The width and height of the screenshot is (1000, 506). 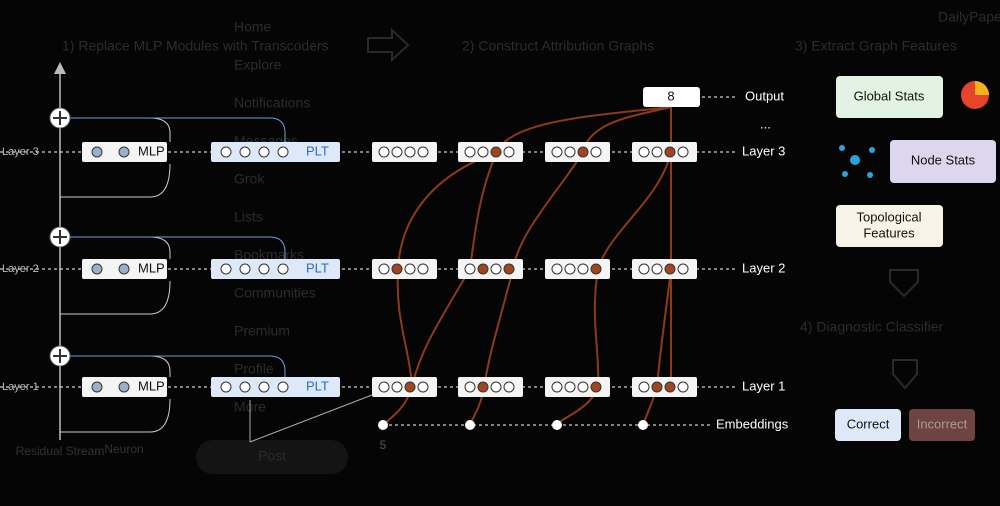 I want to click on menu-item: Lists, so click(x=248, y=217).